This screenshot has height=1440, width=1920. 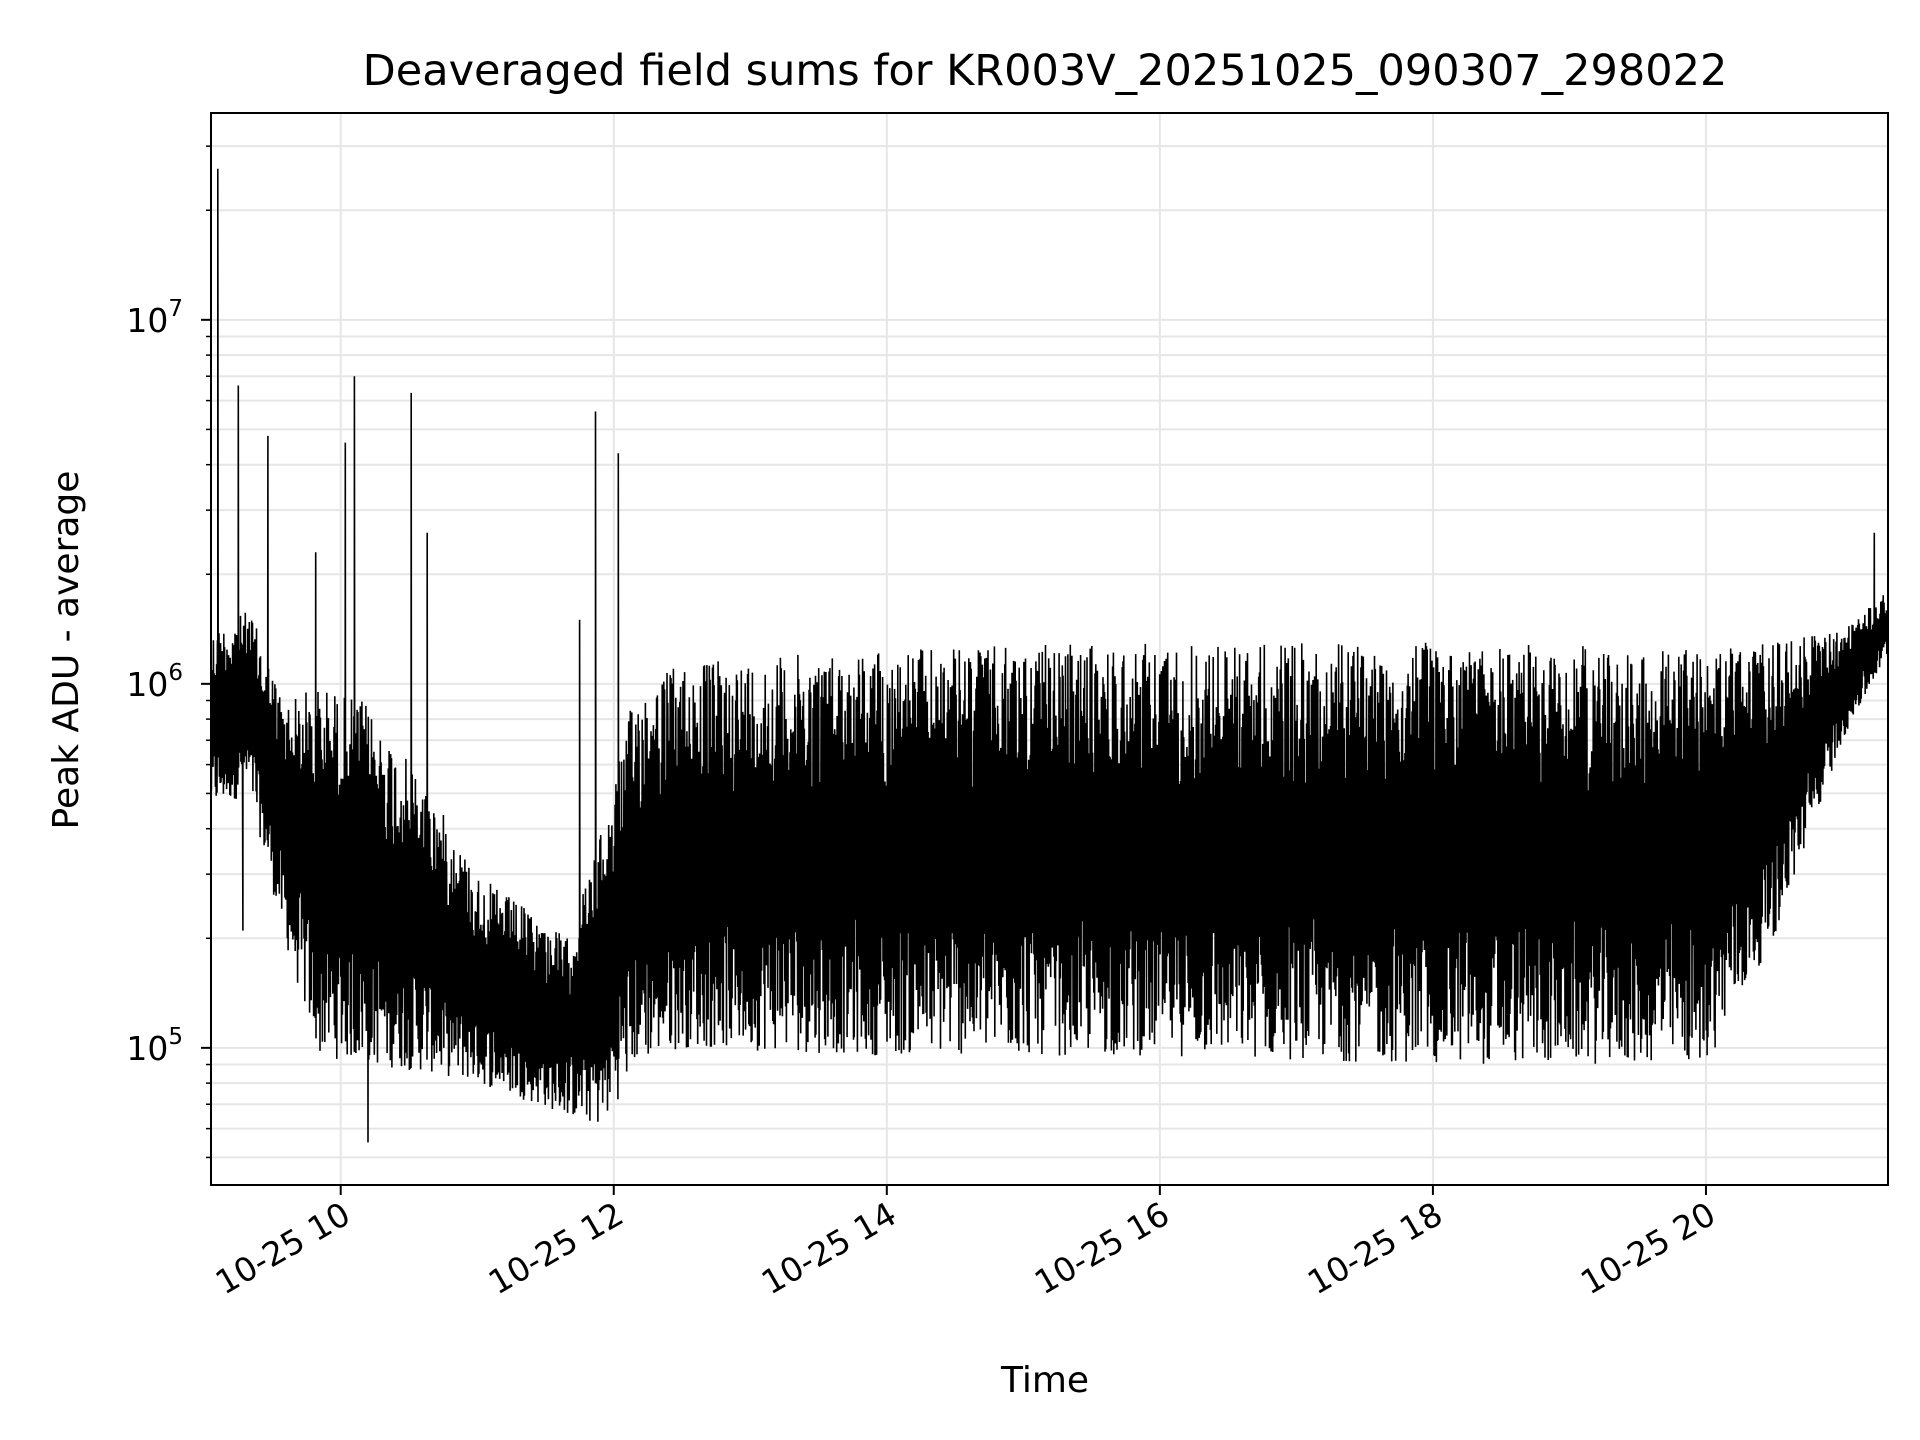 What do you see at coordinates (154, 318) in the screenshot?
I see `y-tick-label: 10⁷` at bounding box center [154, 318].